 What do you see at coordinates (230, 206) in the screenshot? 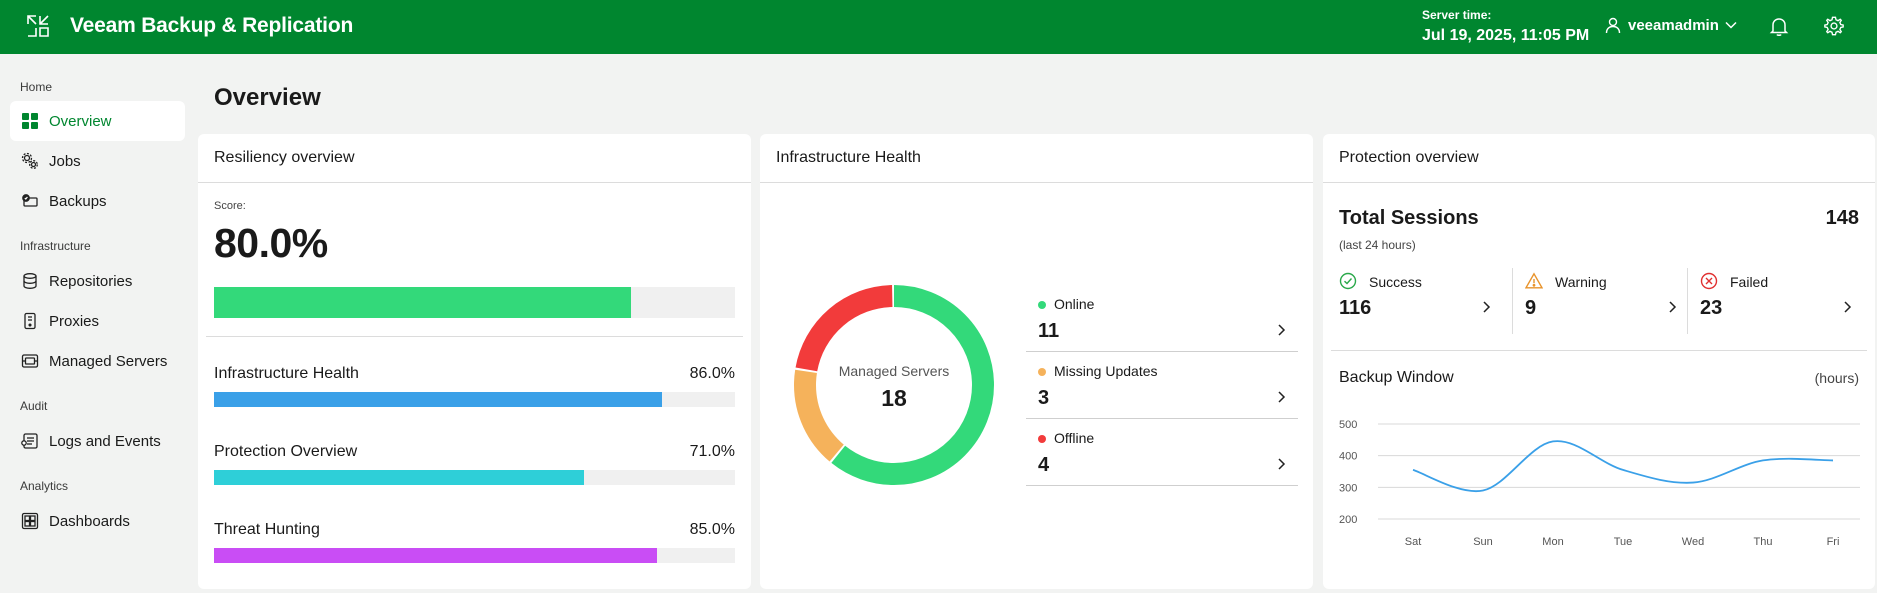
I see `score-label: Score:` at bounding box center [230, 206].